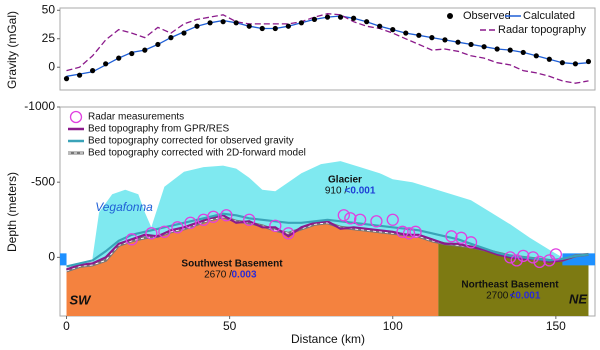 This screenshot has width=600, height=350. Describe the element at coordinates (136, 117) in the screenshot. I see `legend-label: Radar measurements` at that location.